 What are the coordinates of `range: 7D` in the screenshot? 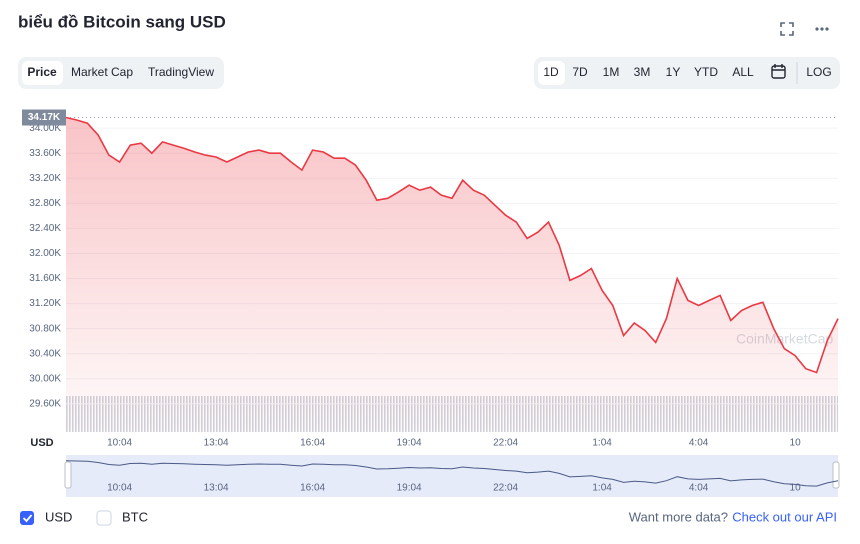 It's located at (580, 72).